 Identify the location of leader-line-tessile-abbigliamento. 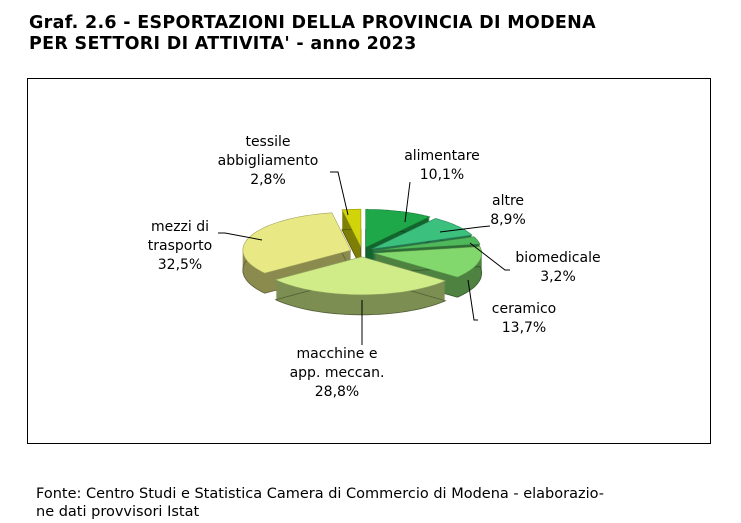
(339, 193).